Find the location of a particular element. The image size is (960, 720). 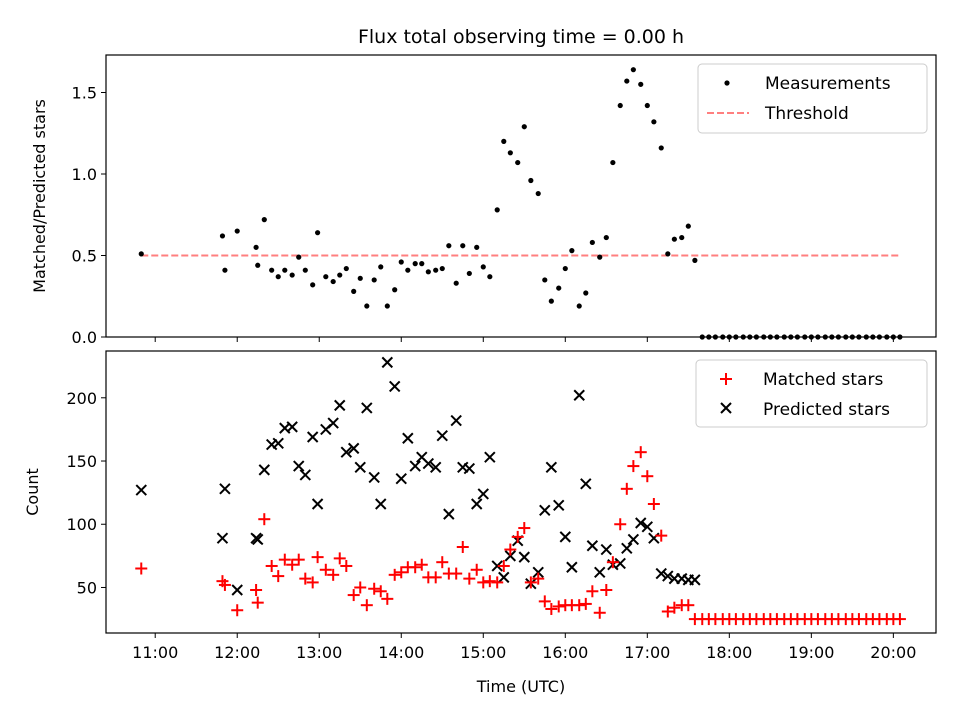

bottom-legend-box is located at coordinates (811, 393).